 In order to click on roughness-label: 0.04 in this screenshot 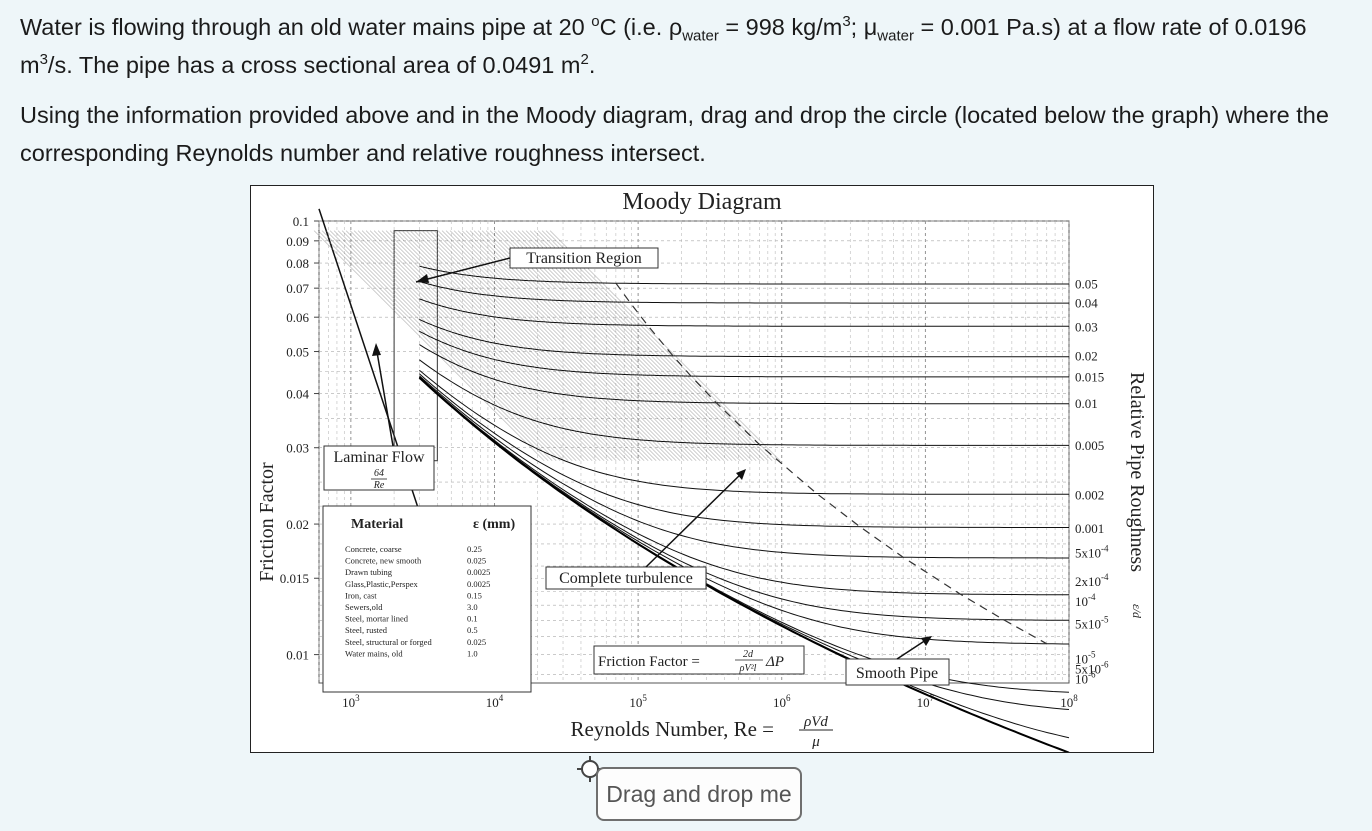, I will do `click(1086, 302)`.